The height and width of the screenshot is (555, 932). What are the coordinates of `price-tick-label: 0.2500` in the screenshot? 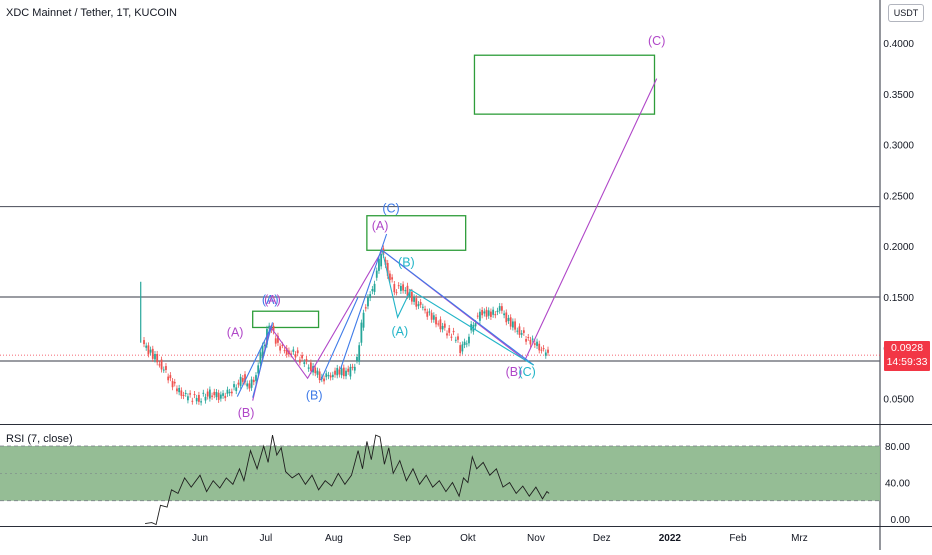 It's located at (898, 196).